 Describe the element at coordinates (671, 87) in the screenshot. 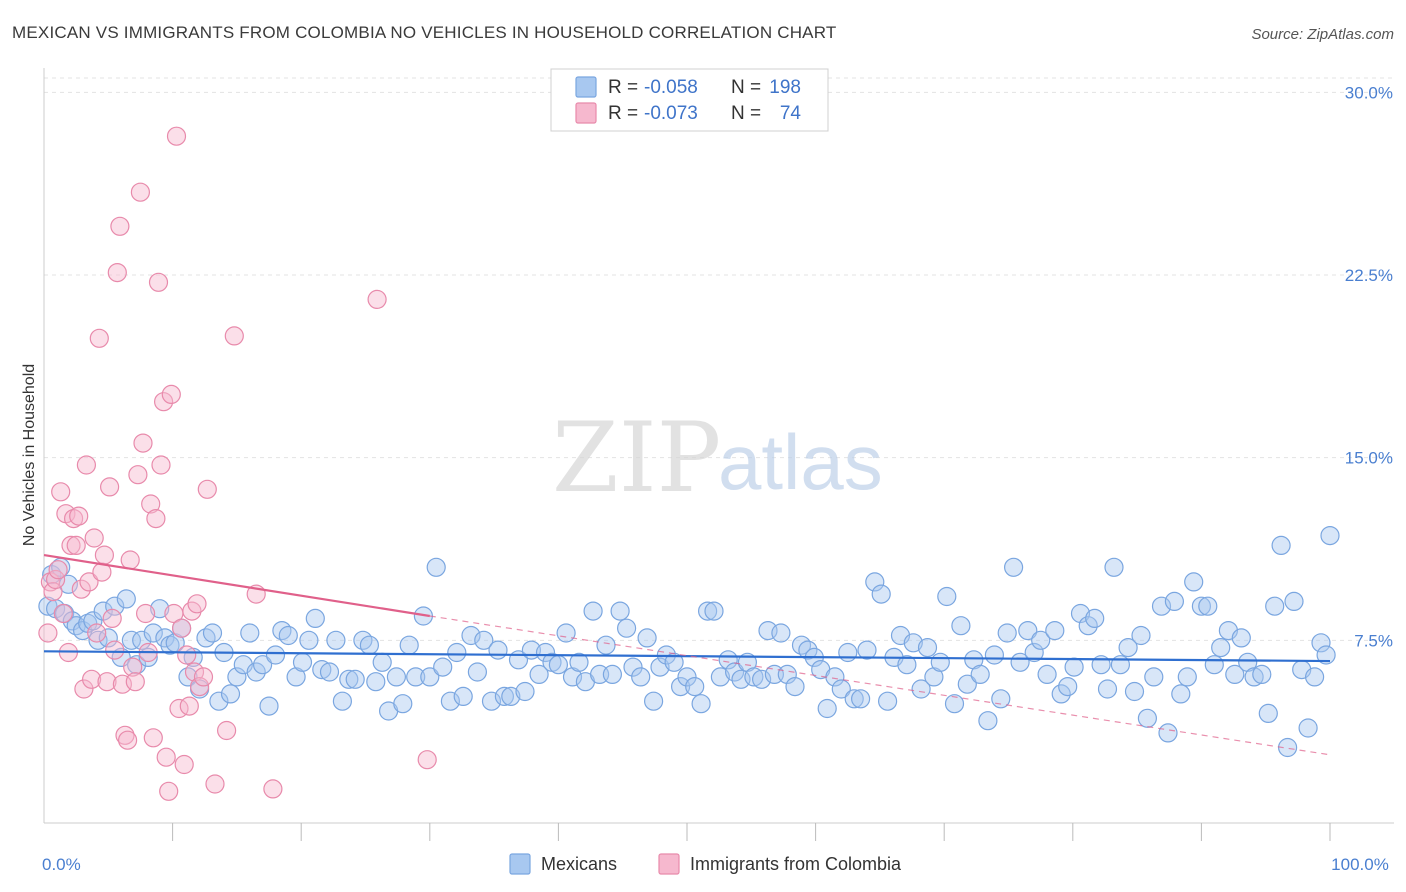

I see `legend-r-value-0: -0.058` at that location.